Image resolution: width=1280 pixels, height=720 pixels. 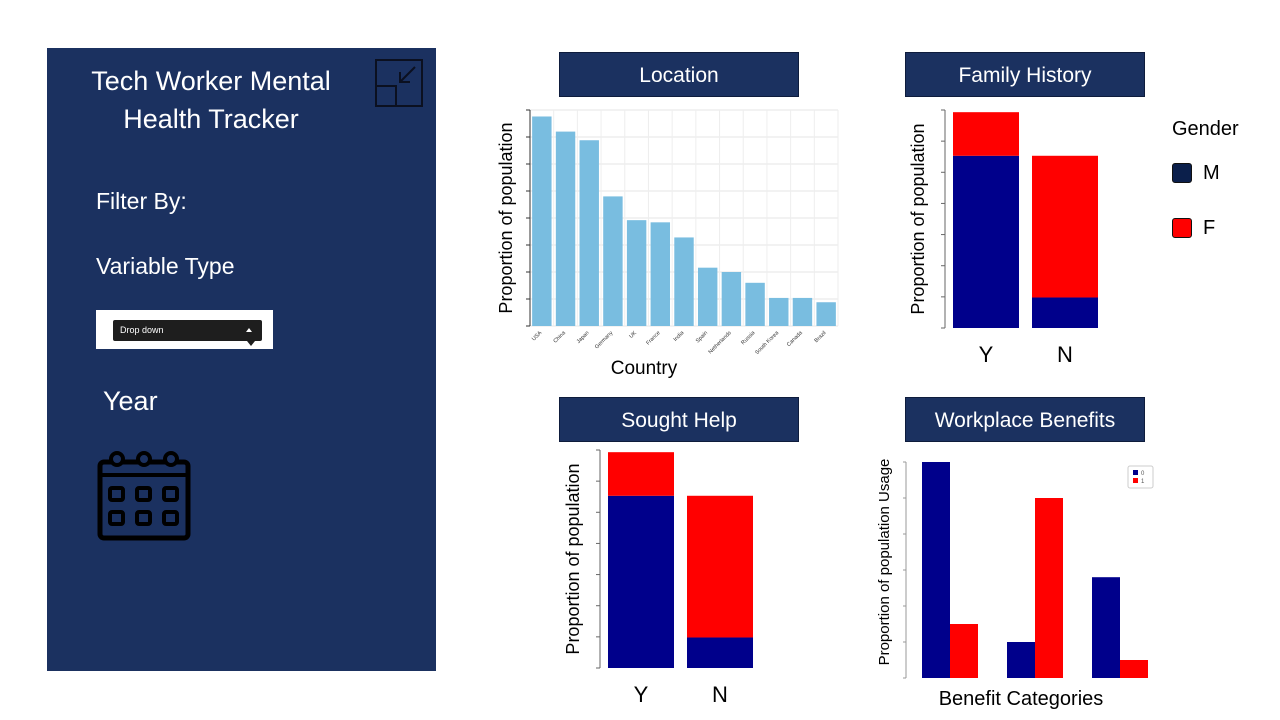 What do you see at coordinates (249, 330) in the screenshot?
I see `chevron-up-icon` at bounding box center [249, 330].